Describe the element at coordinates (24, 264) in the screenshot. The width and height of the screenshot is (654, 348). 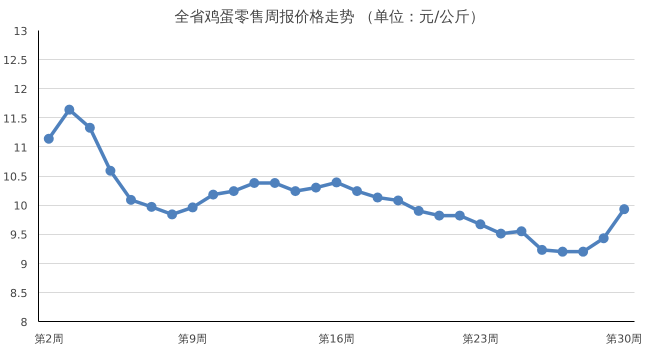
I see `y-tick-label: 9` at that location.